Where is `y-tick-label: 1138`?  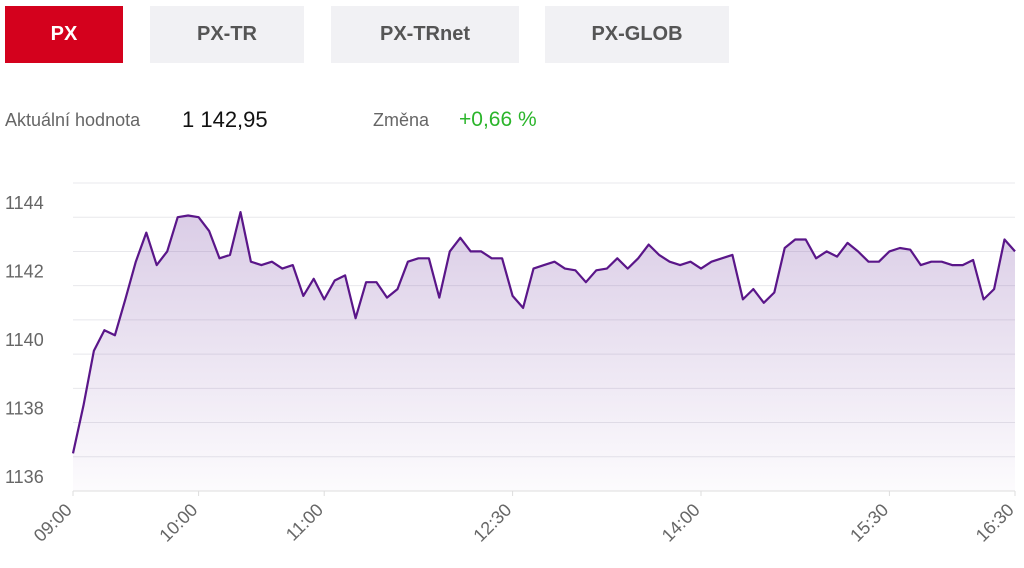
y-tick-label: 1138 is located at coordinates (24, 409).